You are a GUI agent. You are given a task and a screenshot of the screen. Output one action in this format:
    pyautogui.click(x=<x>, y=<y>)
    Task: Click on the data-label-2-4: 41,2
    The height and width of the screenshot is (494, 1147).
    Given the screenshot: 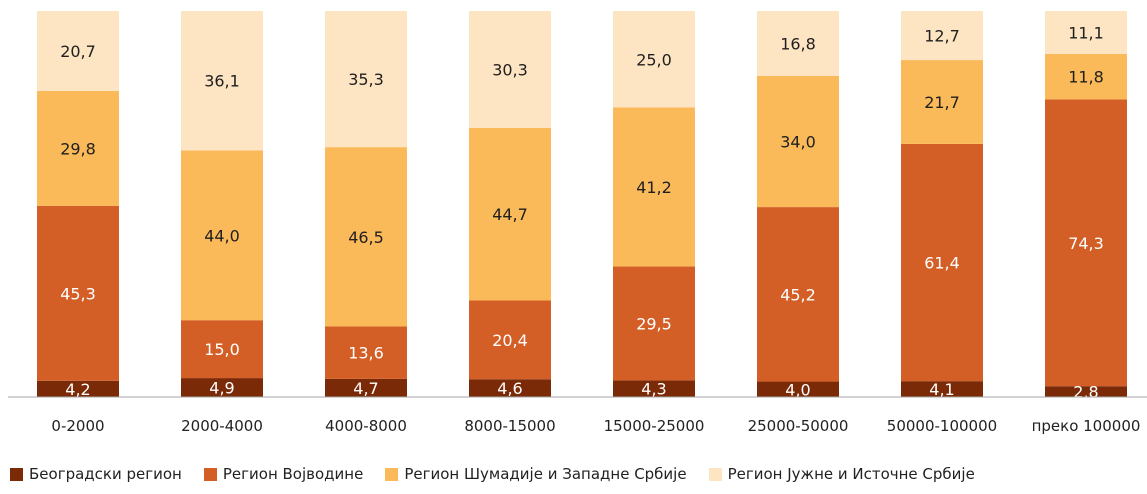 What is the action you would take?
    pyautogui.click(x=654, y=187)
    